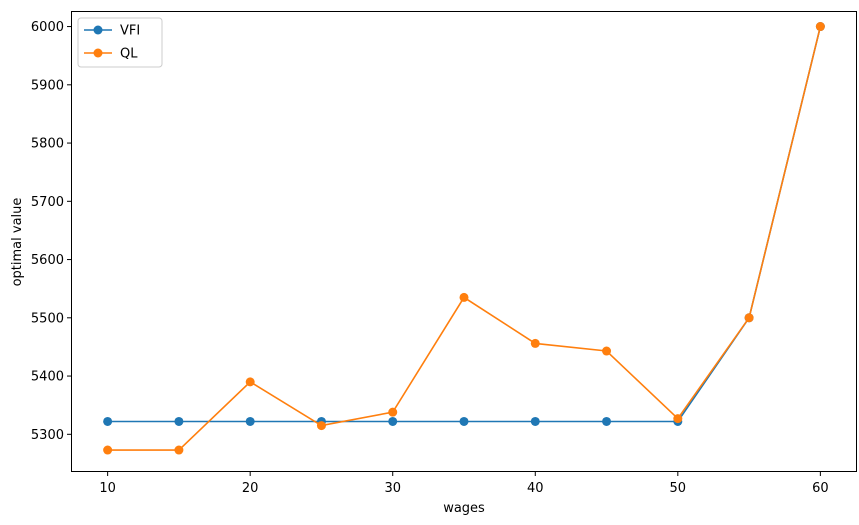  I want to click on legend-marker-vfi, so click(98, 30).